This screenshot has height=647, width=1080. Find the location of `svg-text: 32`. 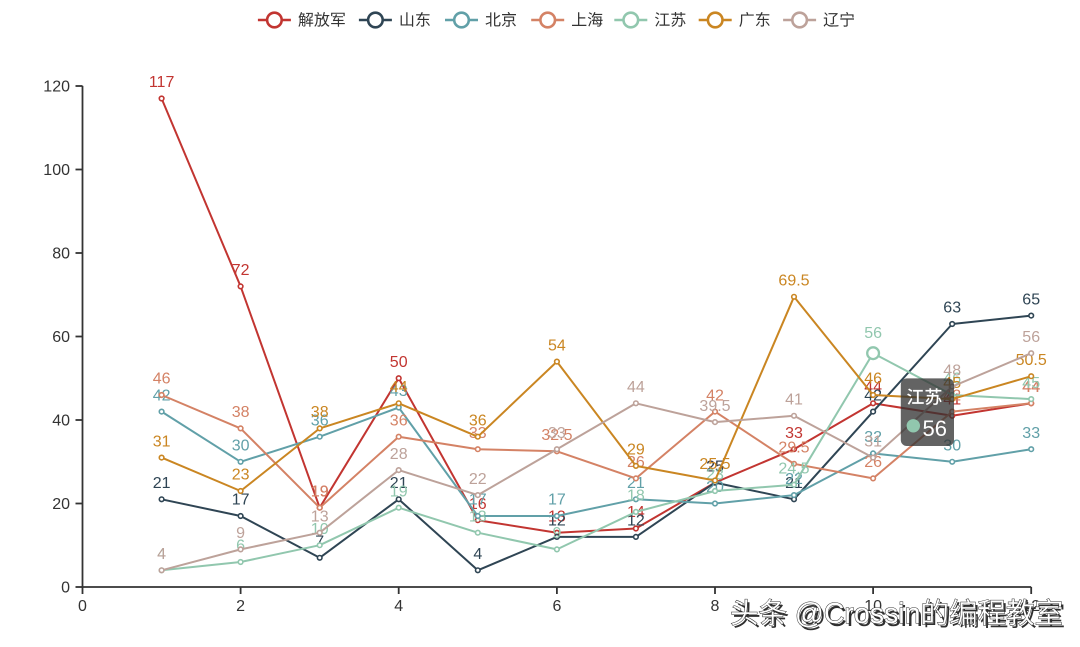

svg-text: 32 is located at coordinates (873, 437).